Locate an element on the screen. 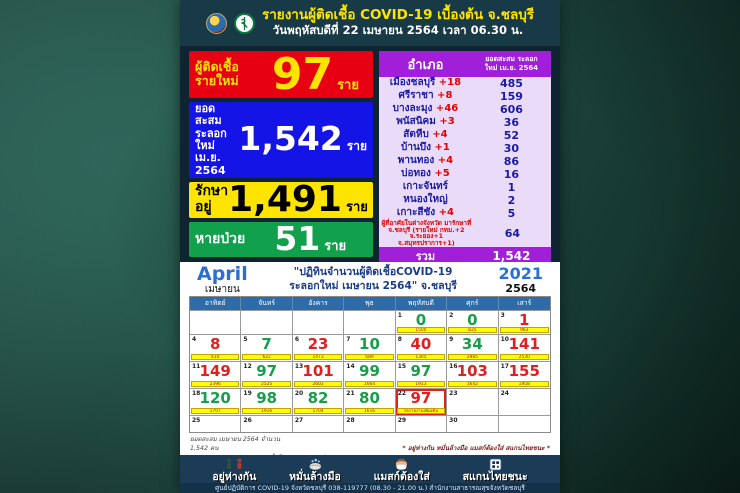 Image resolution: width=740 pixels, height=493 pixels. calendar-day-13: 13 101 2602 is located at coordinates (318, 374).